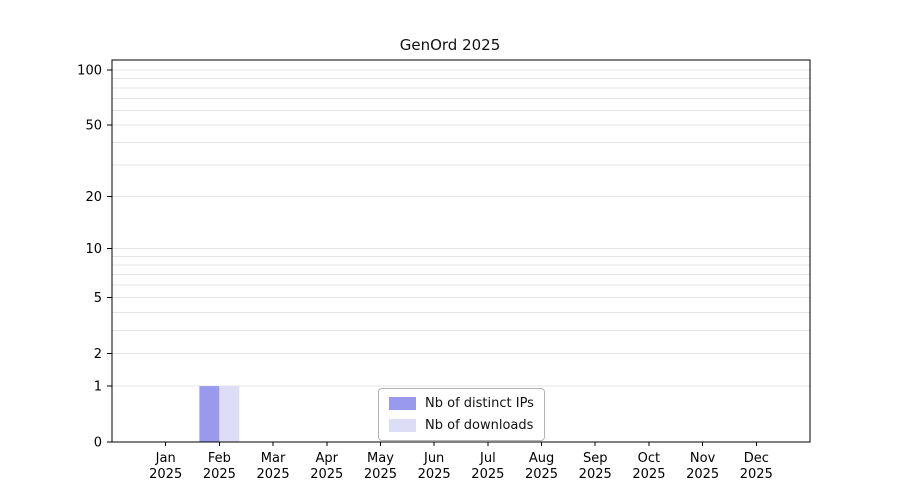  I want to click on x-tick-label-month: Oct, so click(649, 458).